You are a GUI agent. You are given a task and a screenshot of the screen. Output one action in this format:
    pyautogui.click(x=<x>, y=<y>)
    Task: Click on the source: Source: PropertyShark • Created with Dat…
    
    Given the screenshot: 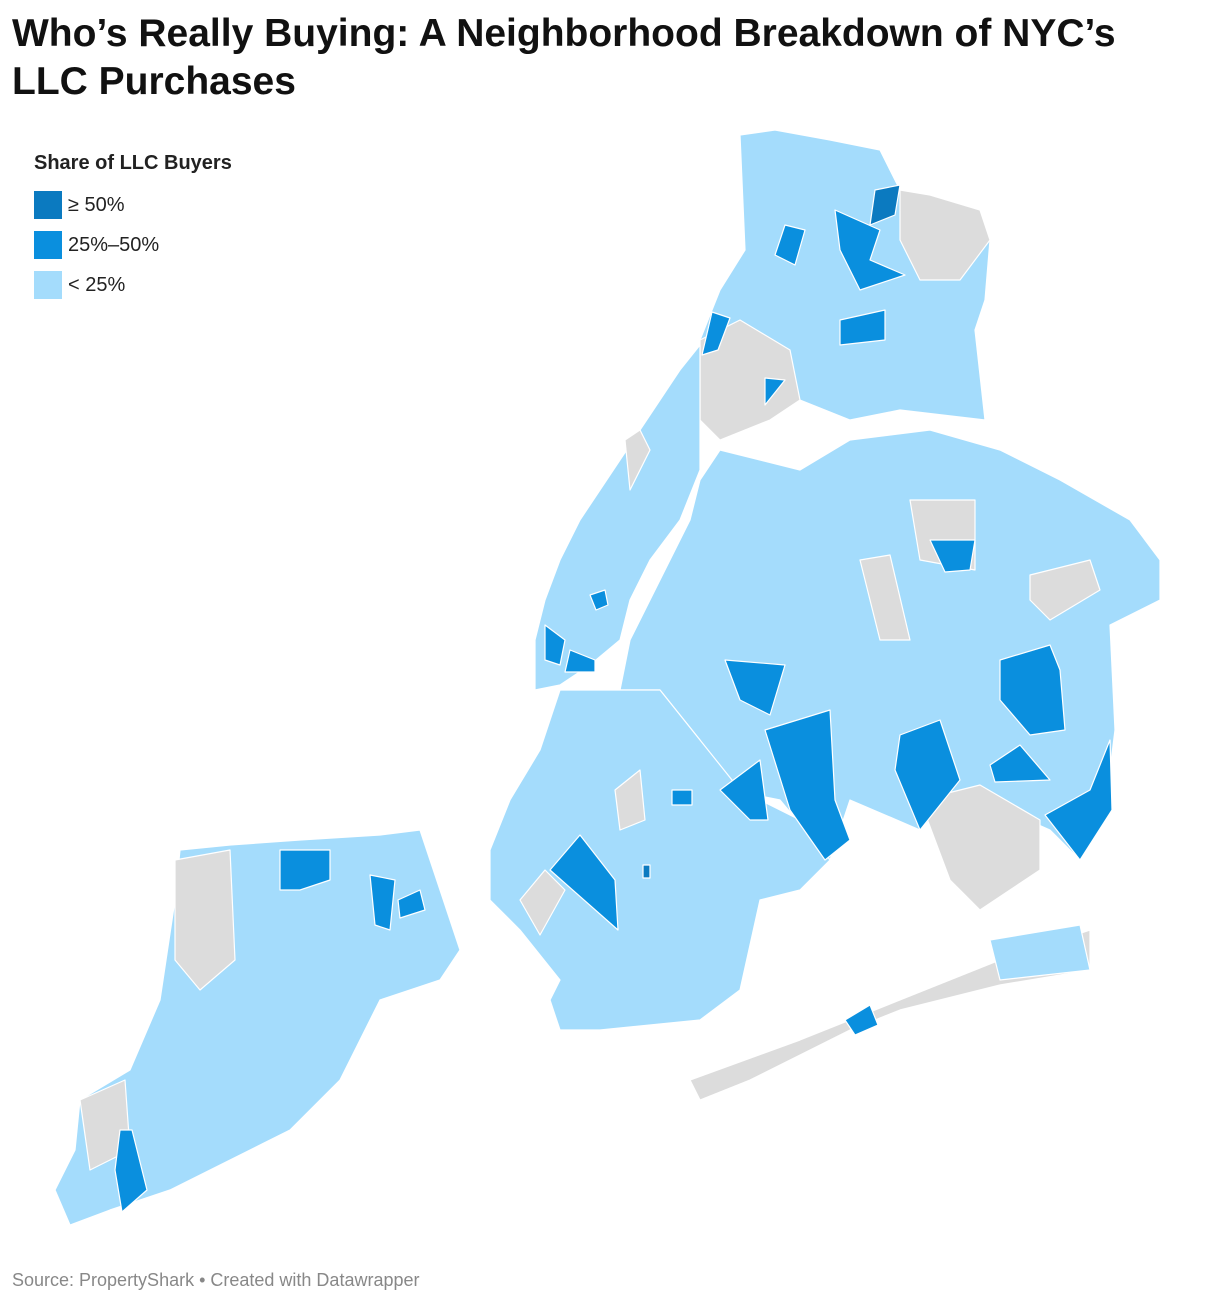 What is the action you would take?
    pyautogui.click(x=216, y=1280)
    